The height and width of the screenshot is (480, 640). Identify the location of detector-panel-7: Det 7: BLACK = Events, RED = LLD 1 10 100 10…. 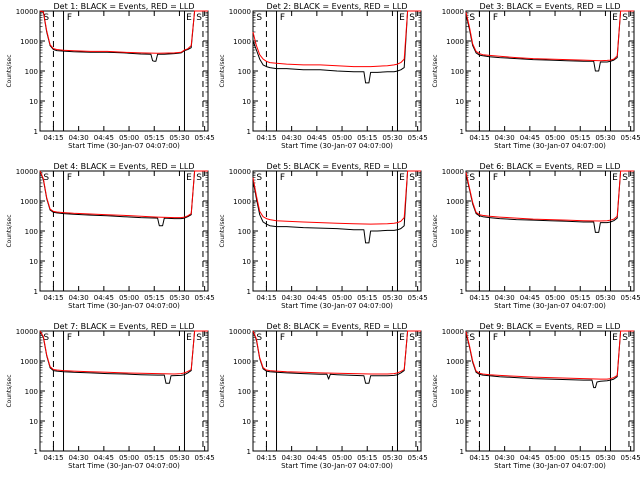
(110, 396).